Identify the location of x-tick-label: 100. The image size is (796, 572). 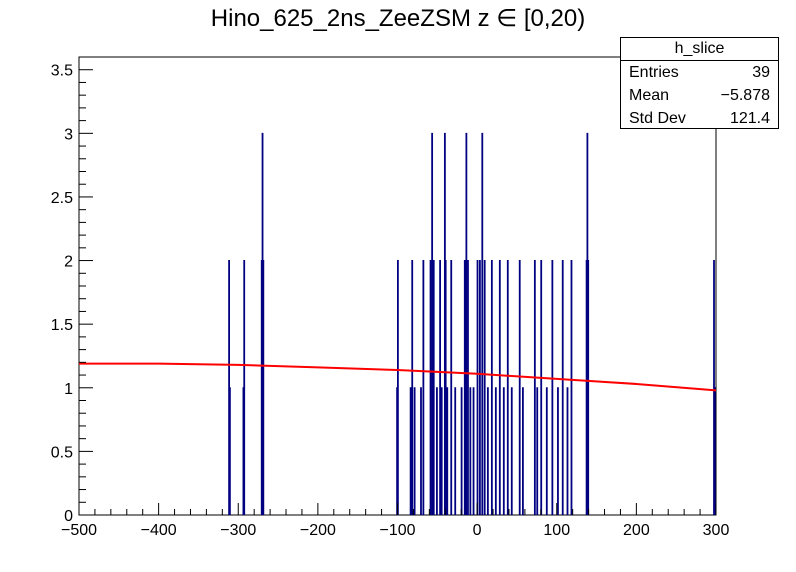
(556, 530).